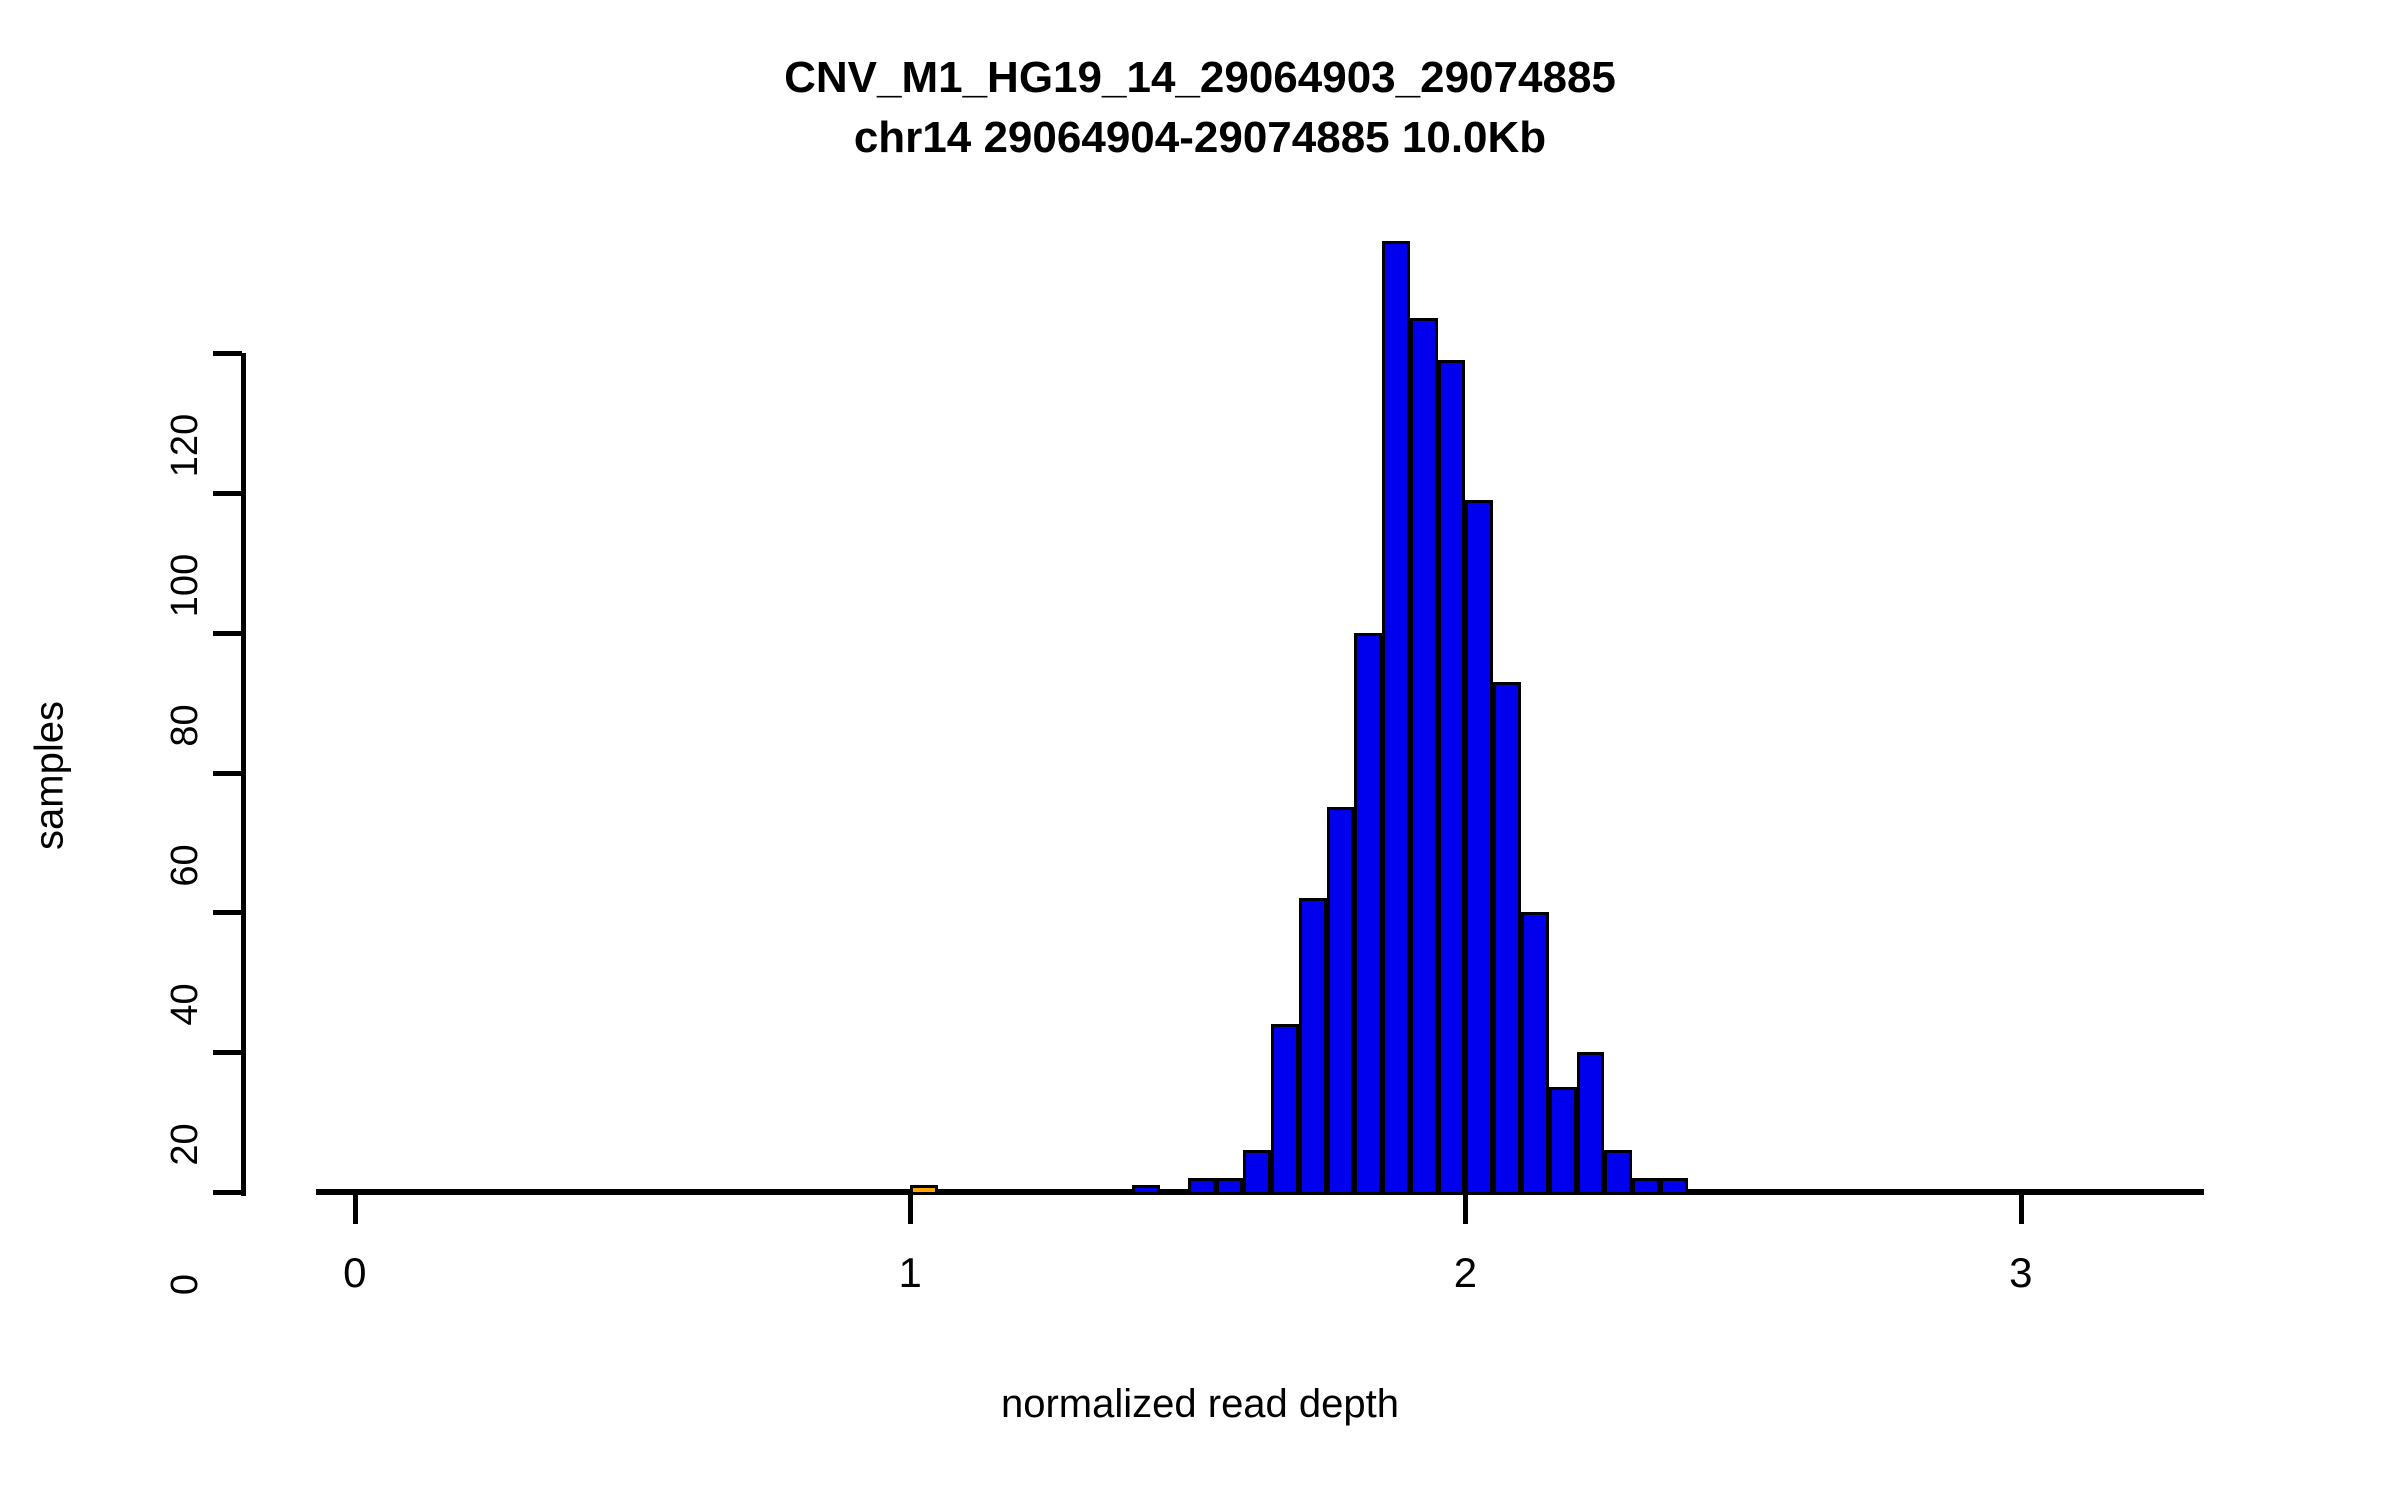 This screenshot has height=1500, width=2400. Describe the element at coordinates (1200, 1404) in the screenshot. I see `x-axis-label: normalized read depth` at that location.